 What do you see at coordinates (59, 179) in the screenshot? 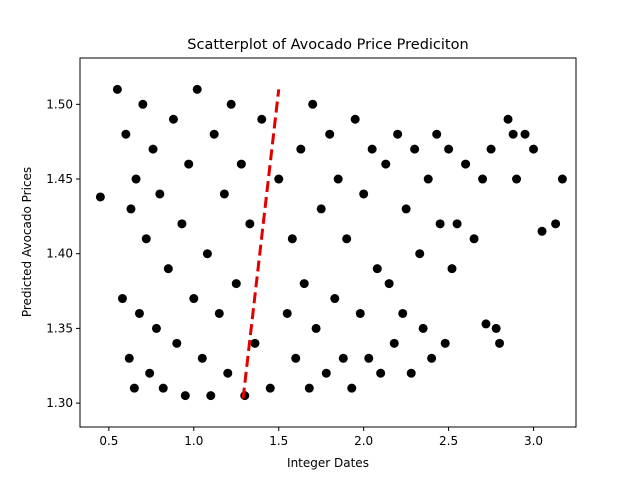
I see `y-tick-label: 1.45` at bounding box center [59, 179].